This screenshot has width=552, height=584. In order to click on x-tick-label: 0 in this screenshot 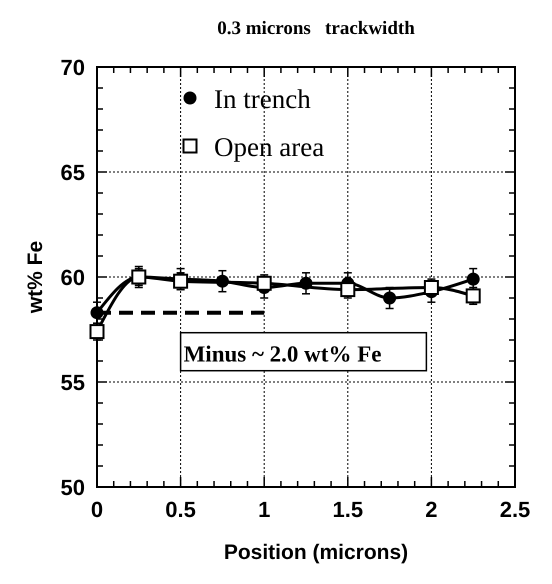, I will do `click(97, 509)`.